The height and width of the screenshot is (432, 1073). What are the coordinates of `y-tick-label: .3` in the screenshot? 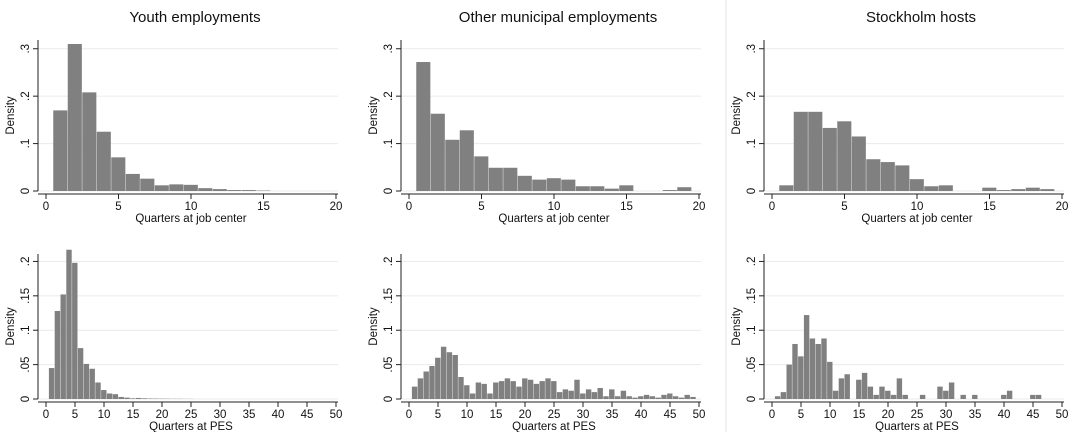 It's located at (752, 49).